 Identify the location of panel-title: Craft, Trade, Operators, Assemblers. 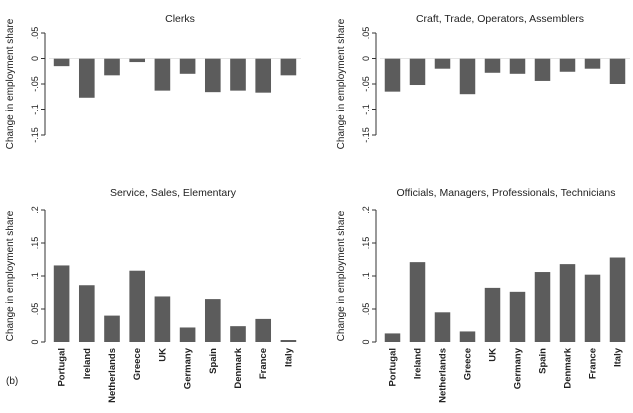
(500, 19).